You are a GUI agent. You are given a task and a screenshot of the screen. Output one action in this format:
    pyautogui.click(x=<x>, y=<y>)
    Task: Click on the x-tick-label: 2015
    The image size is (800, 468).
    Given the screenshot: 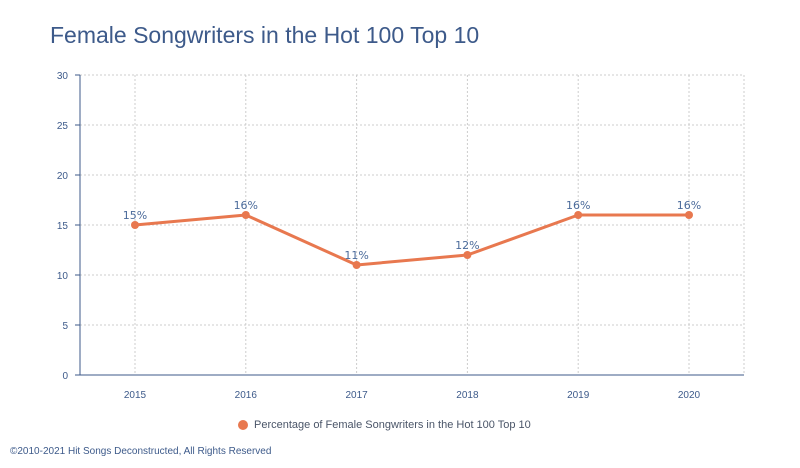 What is the action you would take?
    pyautogui.click(x=135, y=395)
    